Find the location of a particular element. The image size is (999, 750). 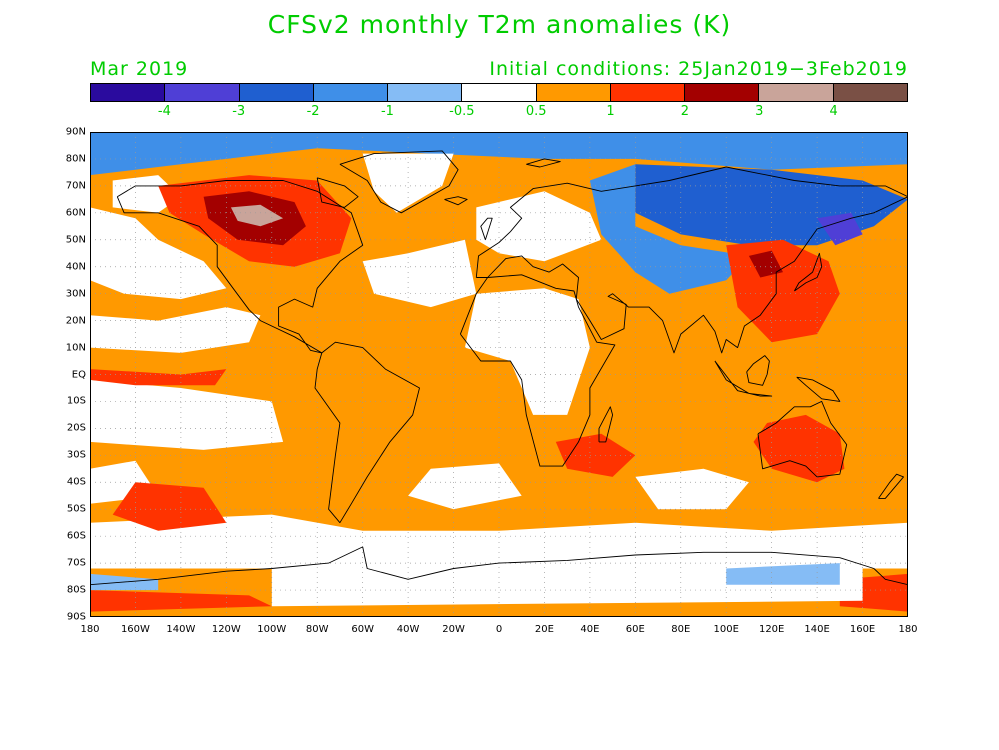

antarctic-coast-warm is located at coordinates (181, 601).